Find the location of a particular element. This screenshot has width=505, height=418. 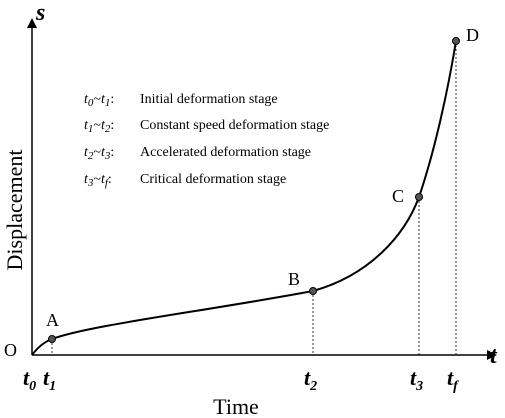

legend-range: t0~t1: is located at coordinates (99, 100).